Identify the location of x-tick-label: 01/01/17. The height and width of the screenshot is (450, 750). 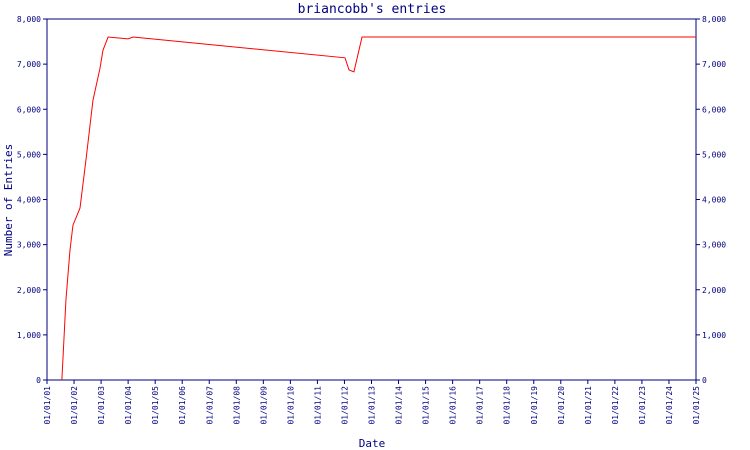
(480, 405).